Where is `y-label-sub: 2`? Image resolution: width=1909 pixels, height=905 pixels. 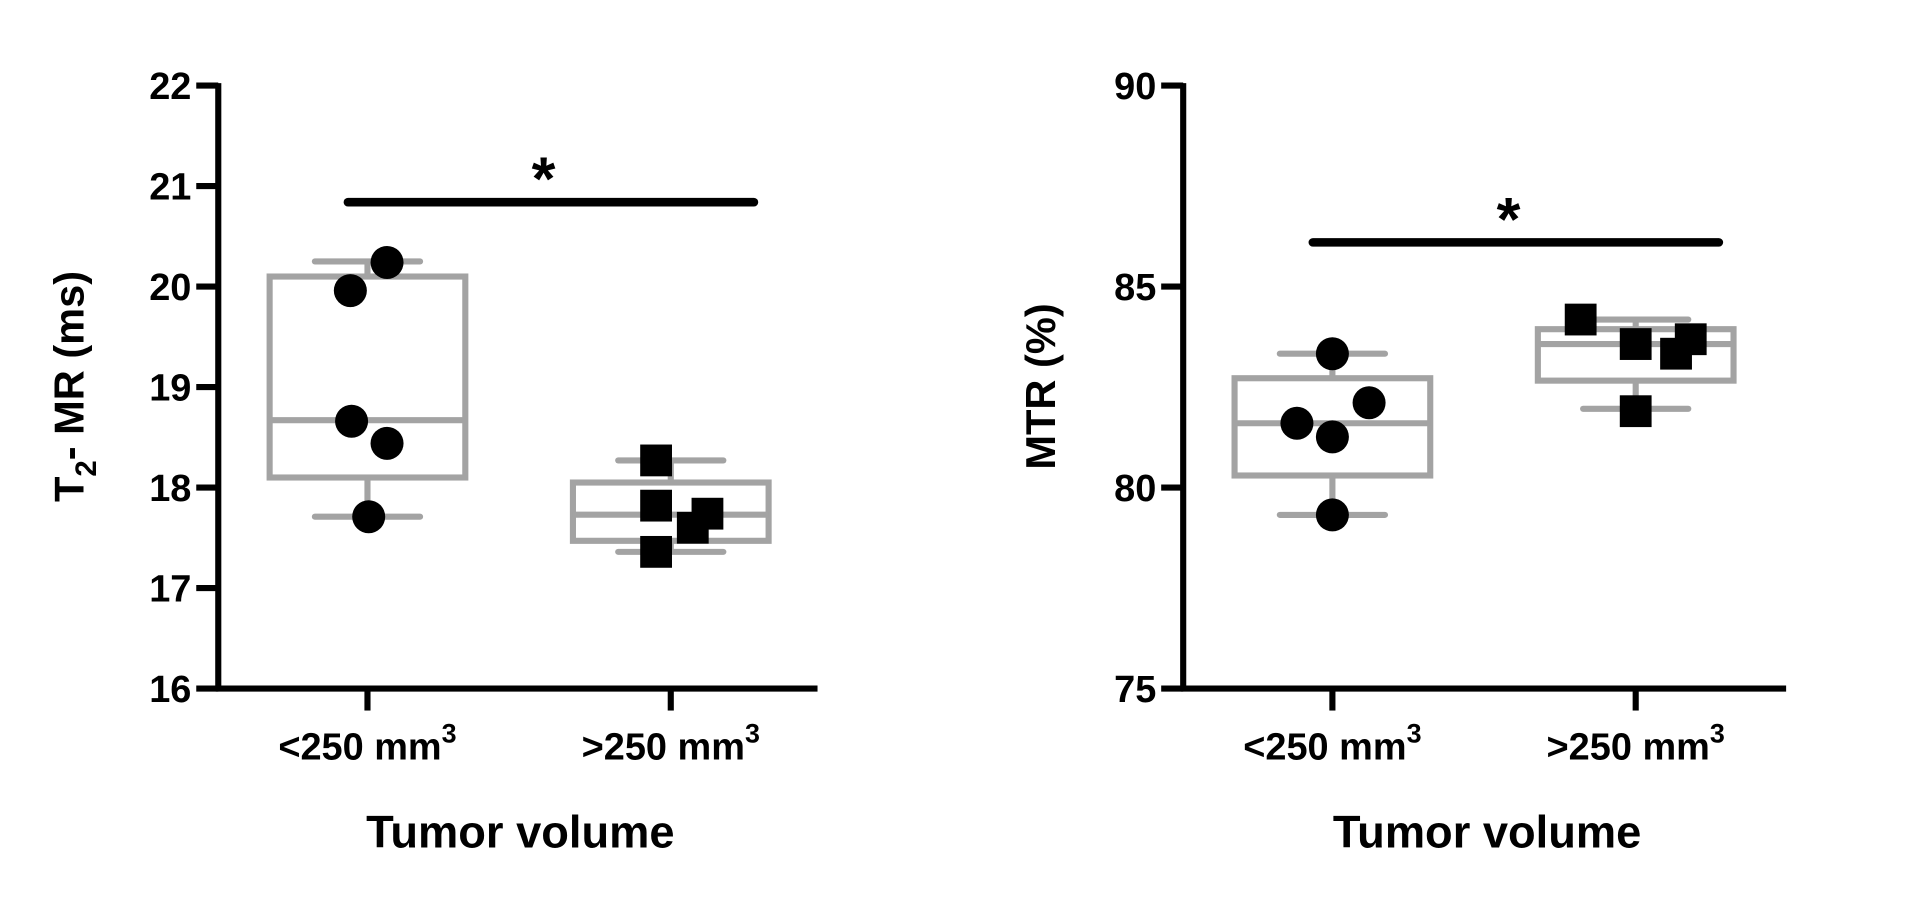
y-label-sub: 2 is located at coordinates (86, 468).